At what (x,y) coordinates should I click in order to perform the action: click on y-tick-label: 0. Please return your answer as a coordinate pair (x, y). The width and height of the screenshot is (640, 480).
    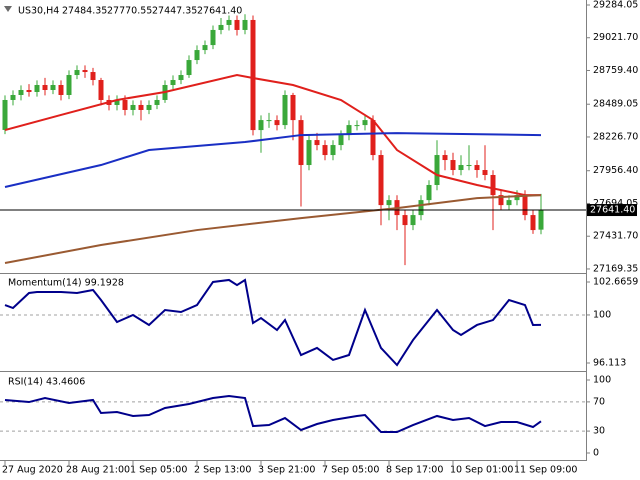
    Looking at the image, I should click on (596, 452).